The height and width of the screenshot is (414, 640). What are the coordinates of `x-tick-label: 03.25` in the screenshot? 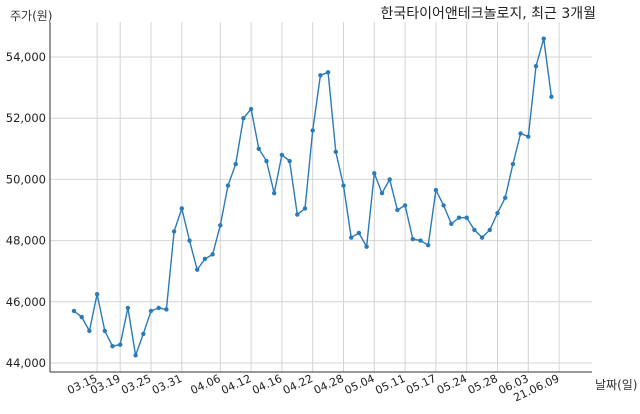 It's located at (136, 384).